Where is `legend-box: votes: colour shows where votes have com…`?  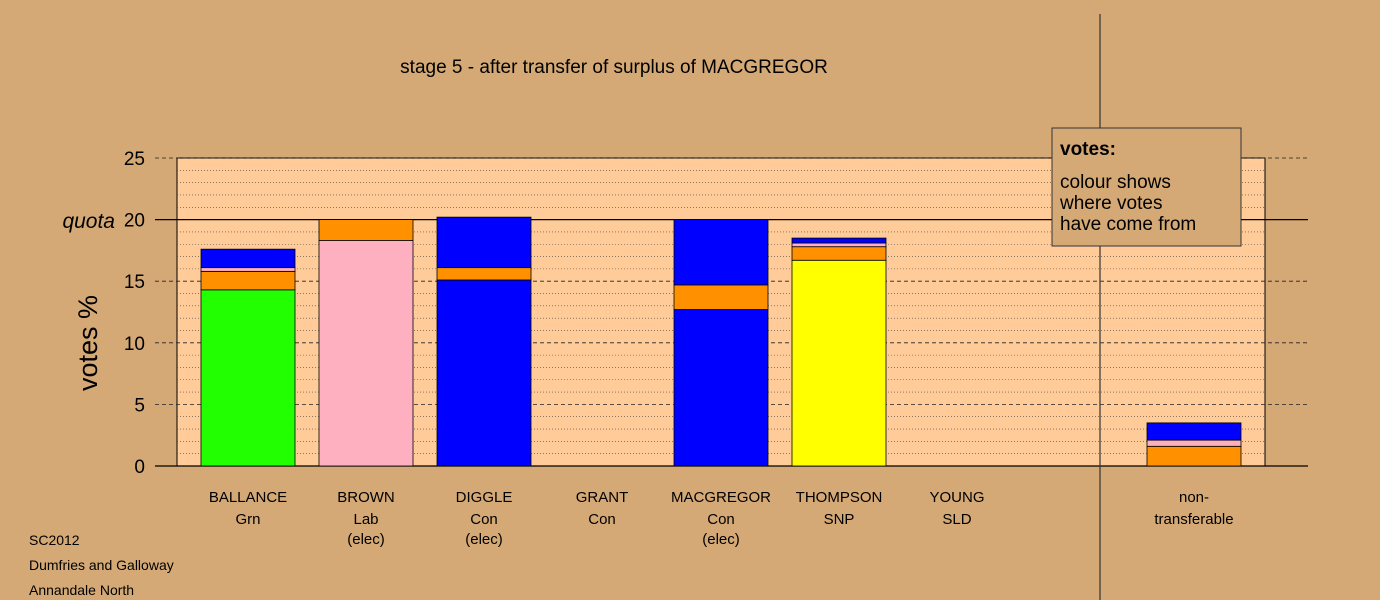
legend-box: votes: colour shows where votes have com… is located at coordinates (1146, 187).